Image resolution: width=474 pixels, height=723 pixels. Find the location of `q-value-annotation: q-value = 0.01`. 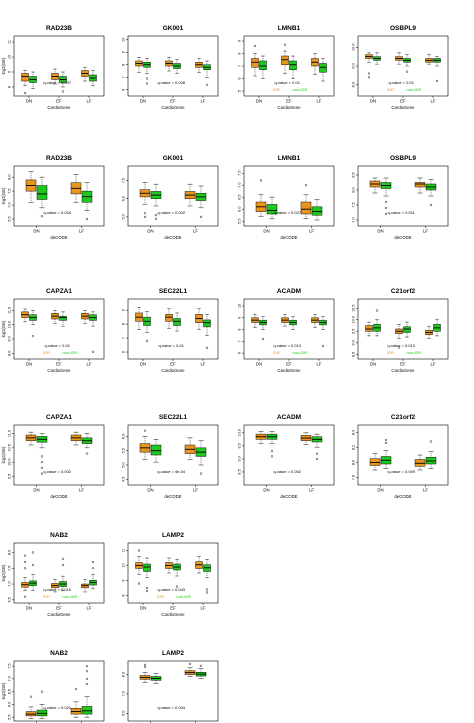

q-value-annotation: q-value = 0.01 is located at coordinates (171, 345).